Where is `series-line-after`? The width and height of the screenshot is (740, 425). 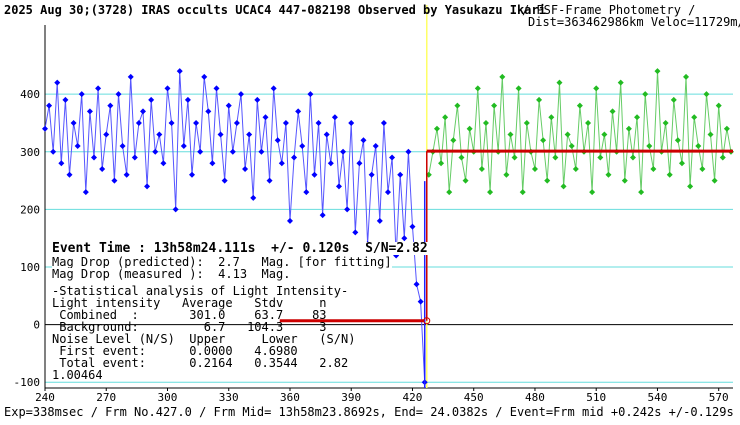 series-line-after is located at coordinates (580, 132).